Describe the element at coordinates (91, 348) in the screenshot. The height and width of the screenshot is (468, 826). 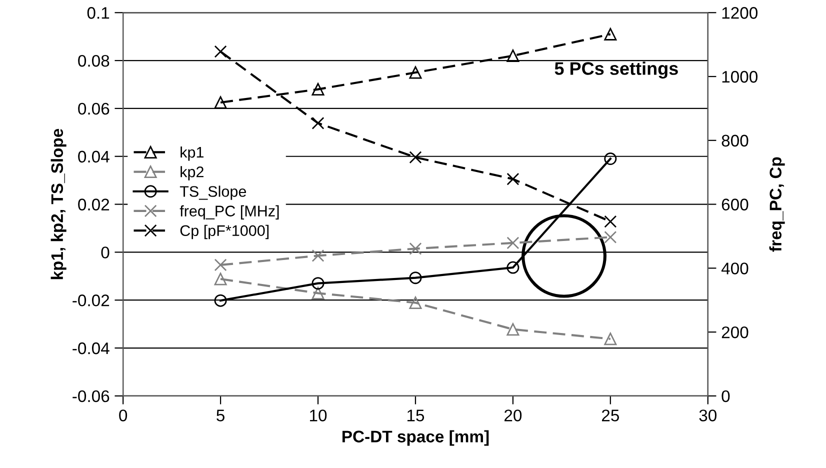
I see `y-tick-label: -0.04` at that location.